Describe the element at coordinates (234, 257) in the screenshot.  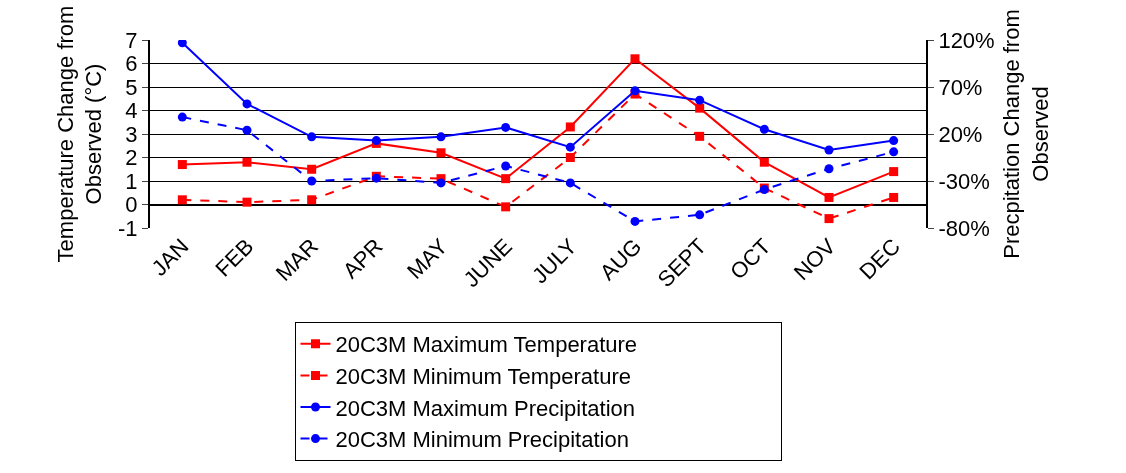
I see `x-tick-label: FEB` at that location.